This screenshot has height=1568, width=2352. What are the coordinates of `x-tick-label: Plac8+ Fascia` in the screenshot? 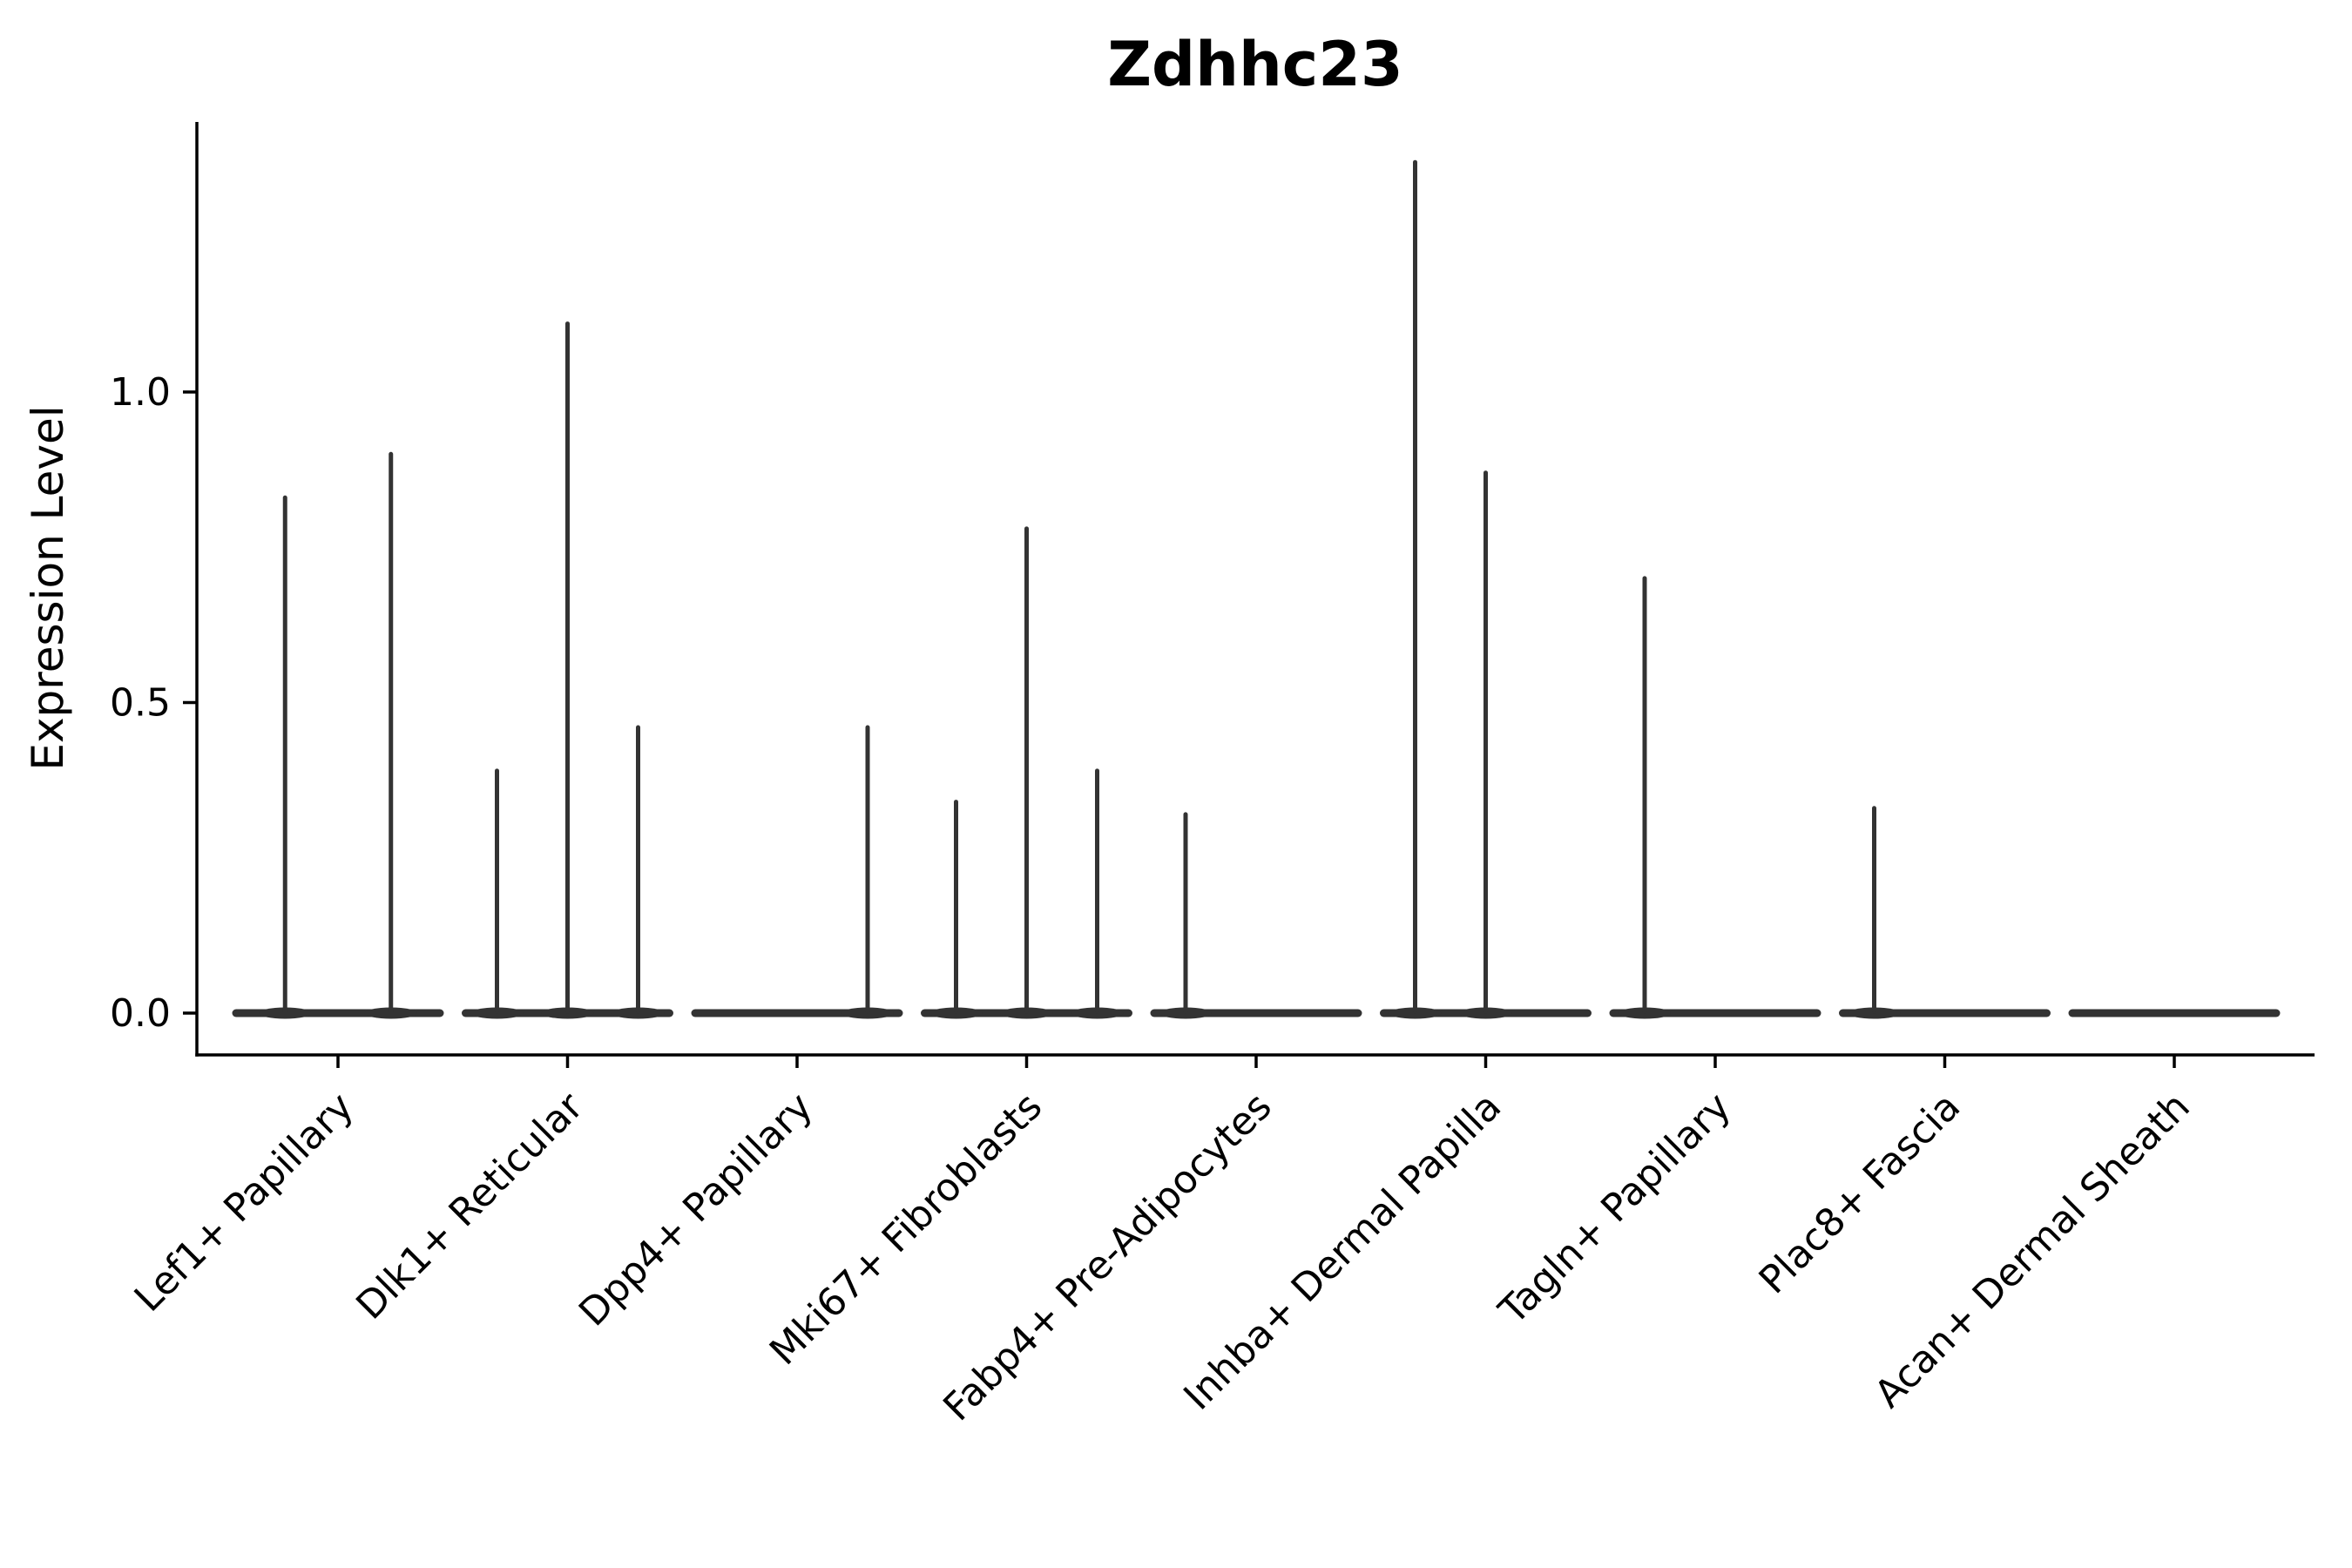 It's located at (1861, 1194).